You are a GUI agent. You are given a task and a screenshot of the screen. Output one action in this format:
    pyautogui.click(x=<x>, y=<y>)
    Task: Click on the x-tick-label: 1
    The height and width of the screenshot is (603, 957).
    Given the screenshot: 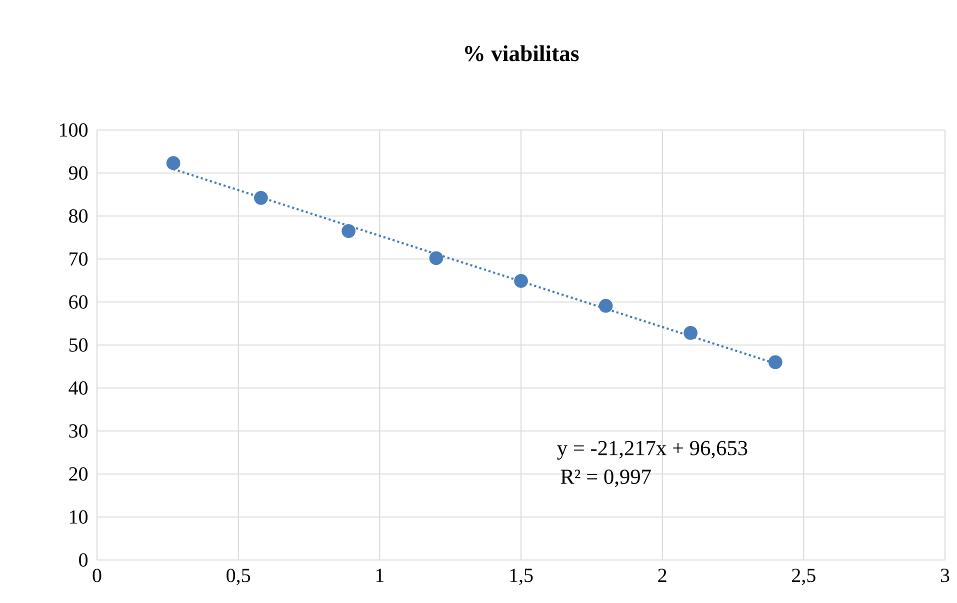 What is the action you would take?
    pyautogui.click(x=380, y=575)
    